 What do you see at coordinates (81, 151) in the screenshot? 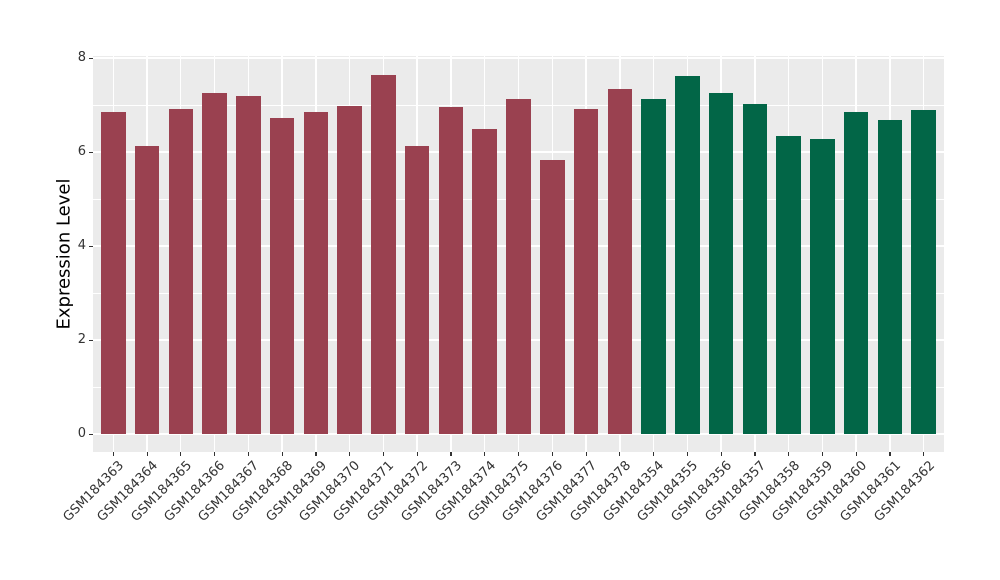
I see `y-axis-tick-label: 6` at bounding box center [81, 151].